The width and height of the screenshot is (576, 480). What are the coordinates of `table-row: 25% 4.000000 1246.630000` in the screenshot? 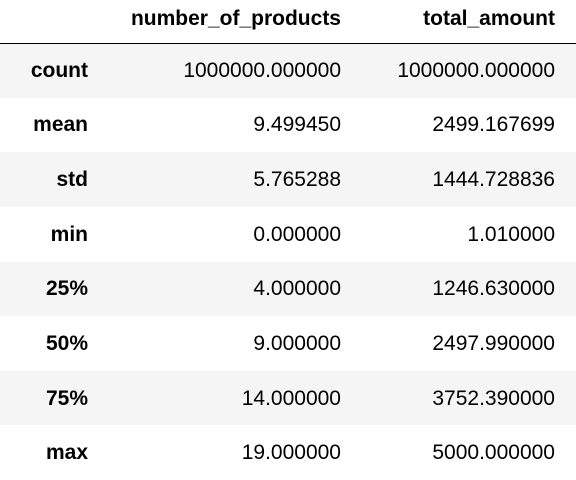 It's located at (288, 289).